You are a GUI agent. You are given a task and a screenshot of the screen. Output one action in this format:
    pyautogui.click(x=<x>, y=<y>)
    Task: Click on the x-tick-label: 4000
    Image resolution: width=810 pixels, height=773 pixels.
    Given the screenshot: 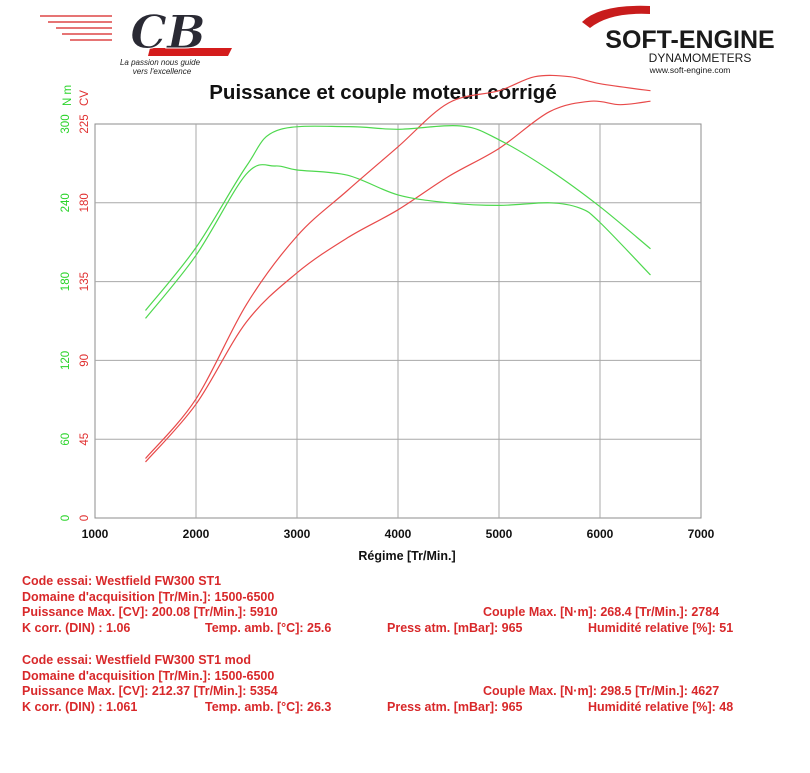 What is the action you would take?
    pyautogui.click(x=398, y=534)
    